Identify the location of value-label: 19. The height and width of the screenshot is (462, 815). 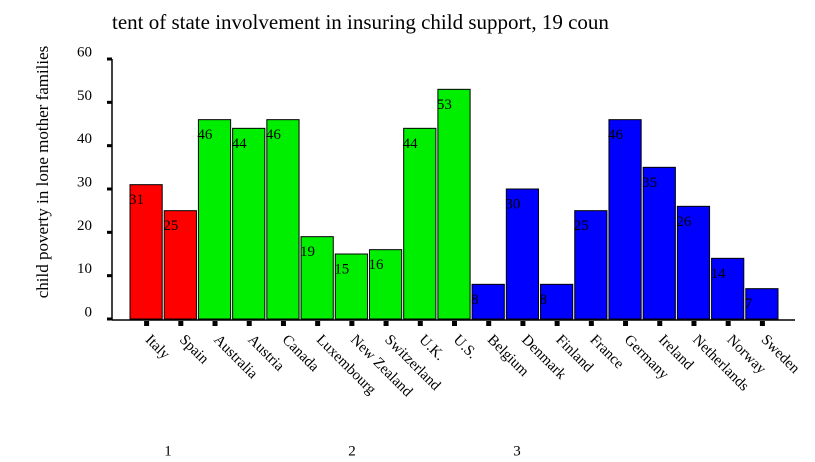
(307, 252).